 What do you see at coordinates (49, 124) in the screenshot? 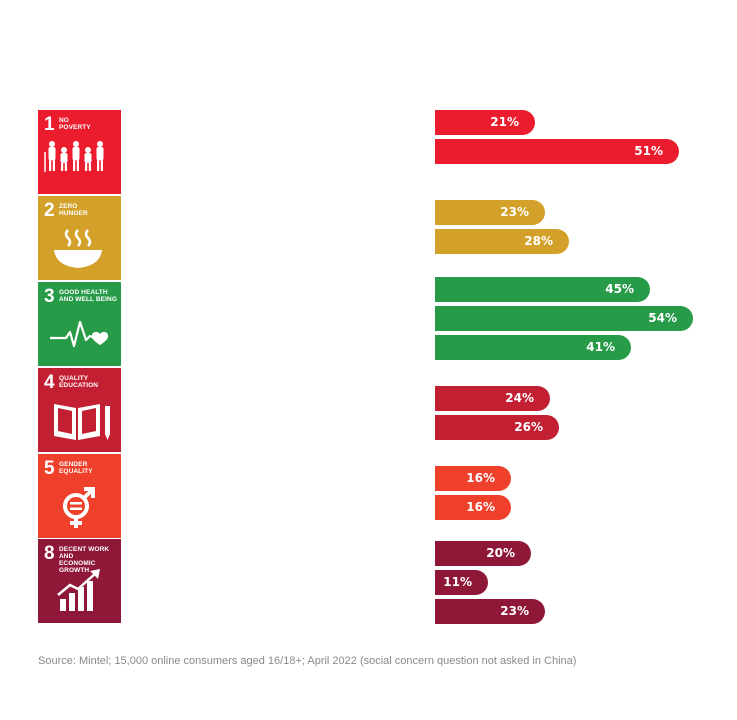
I see `sdg-number: 1` at bounding box center [49, 124].